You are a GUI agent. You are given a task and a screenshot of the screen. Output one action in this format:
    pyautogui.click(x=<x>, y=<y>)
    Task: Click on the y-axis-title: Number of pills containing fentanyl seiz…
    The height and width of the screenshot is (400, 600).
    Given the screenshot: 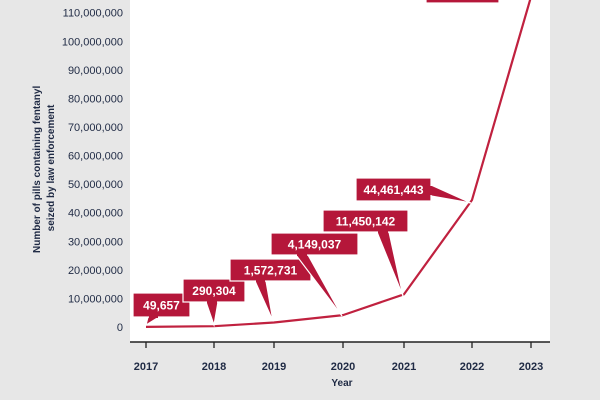 What is the action you would take?
    pyautogui.click(x=44, y=168)
    